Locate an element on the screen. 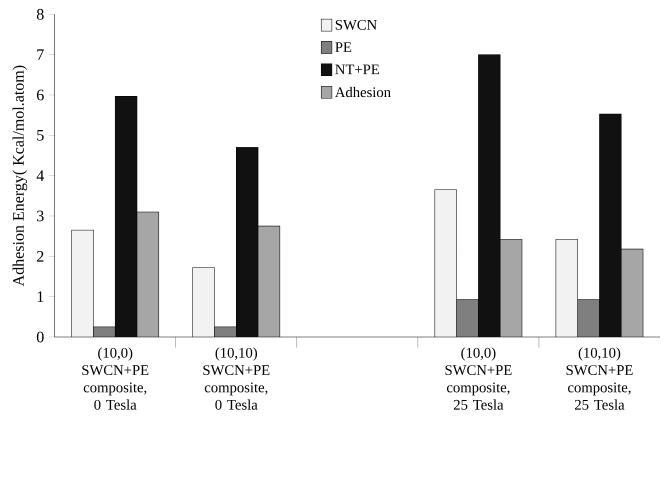 This screenshot has width=670, height=491. y-tick-label: 4 is located at coordinates (40, 175).